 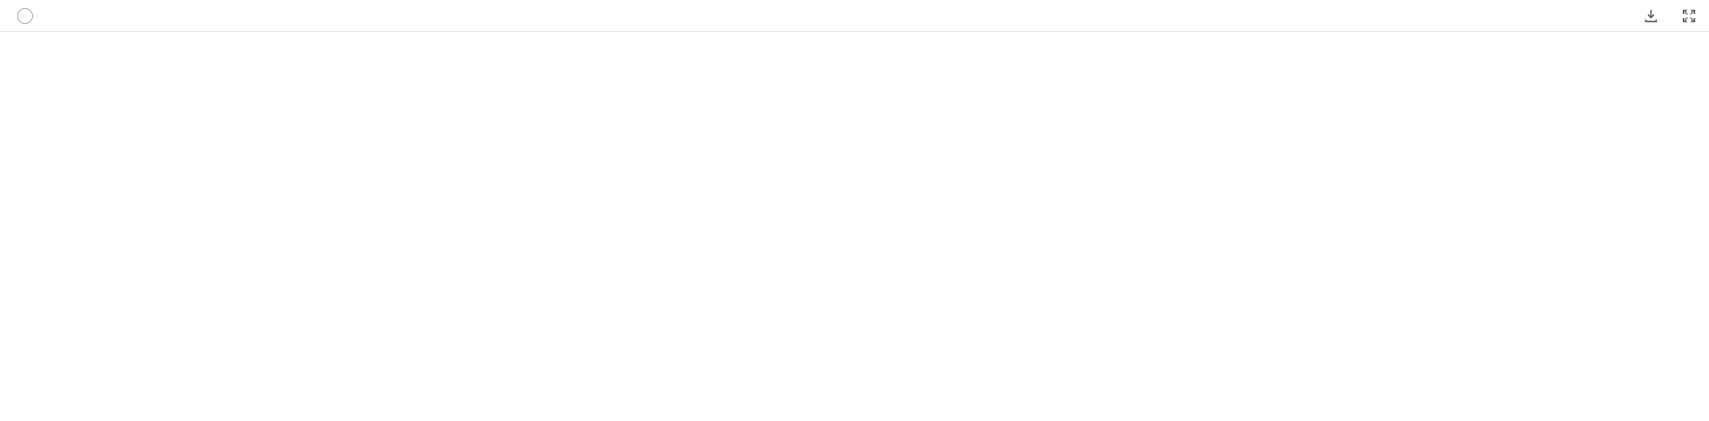 I want to click on header, so click(x=854, y=15).